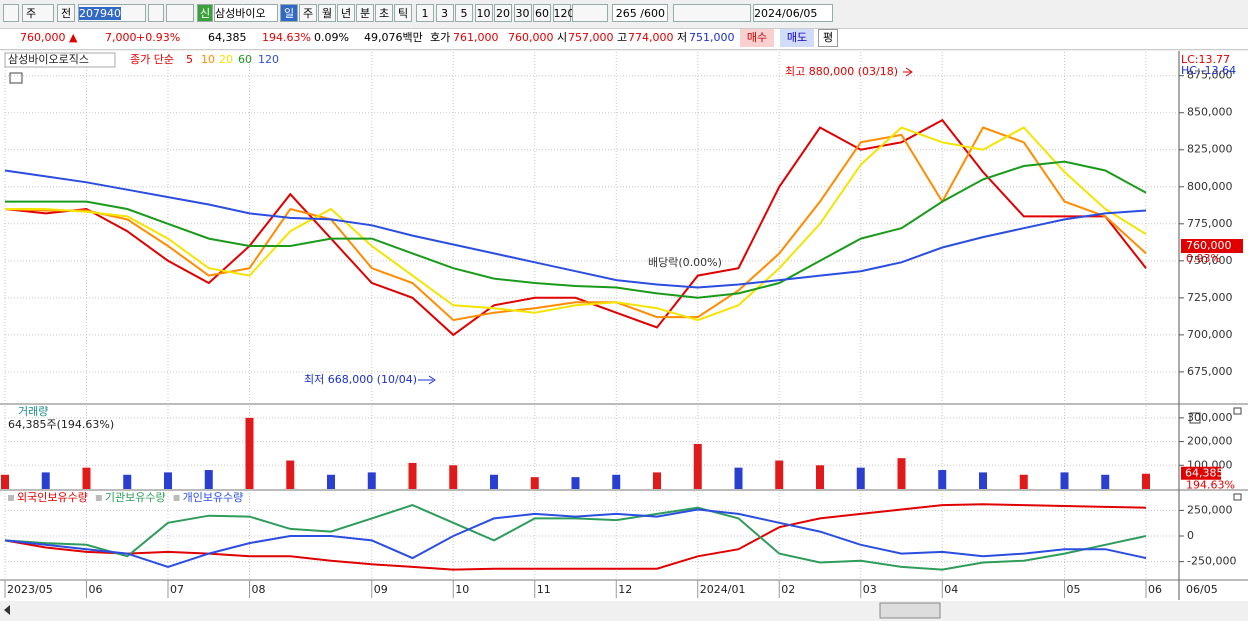 This screenshot has width=1248, height=621. I want to click on y-tick-label: 725,000, so click(1210, 297).